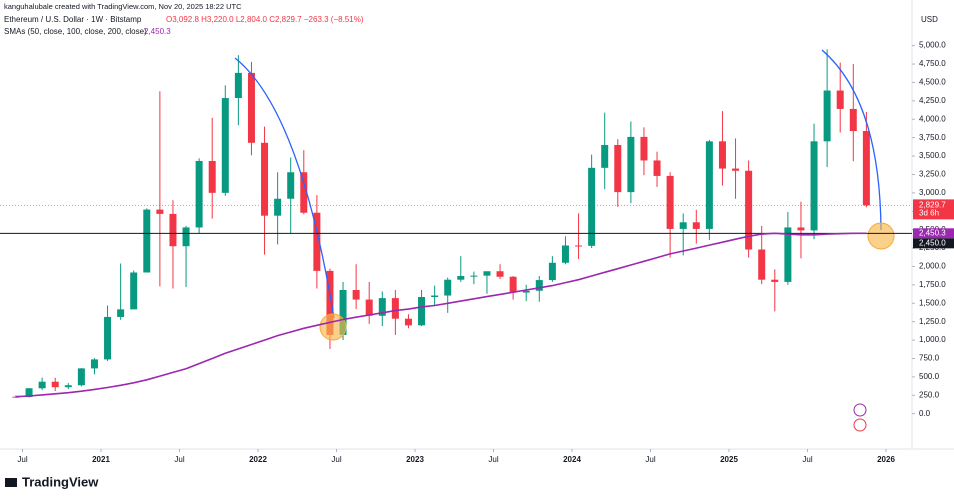 The image size is (954, 498). What do you see at coordinates (929, 376) in the screenshot?
I see `y-tick-label: 500.0` at bounding box center [929, 376].